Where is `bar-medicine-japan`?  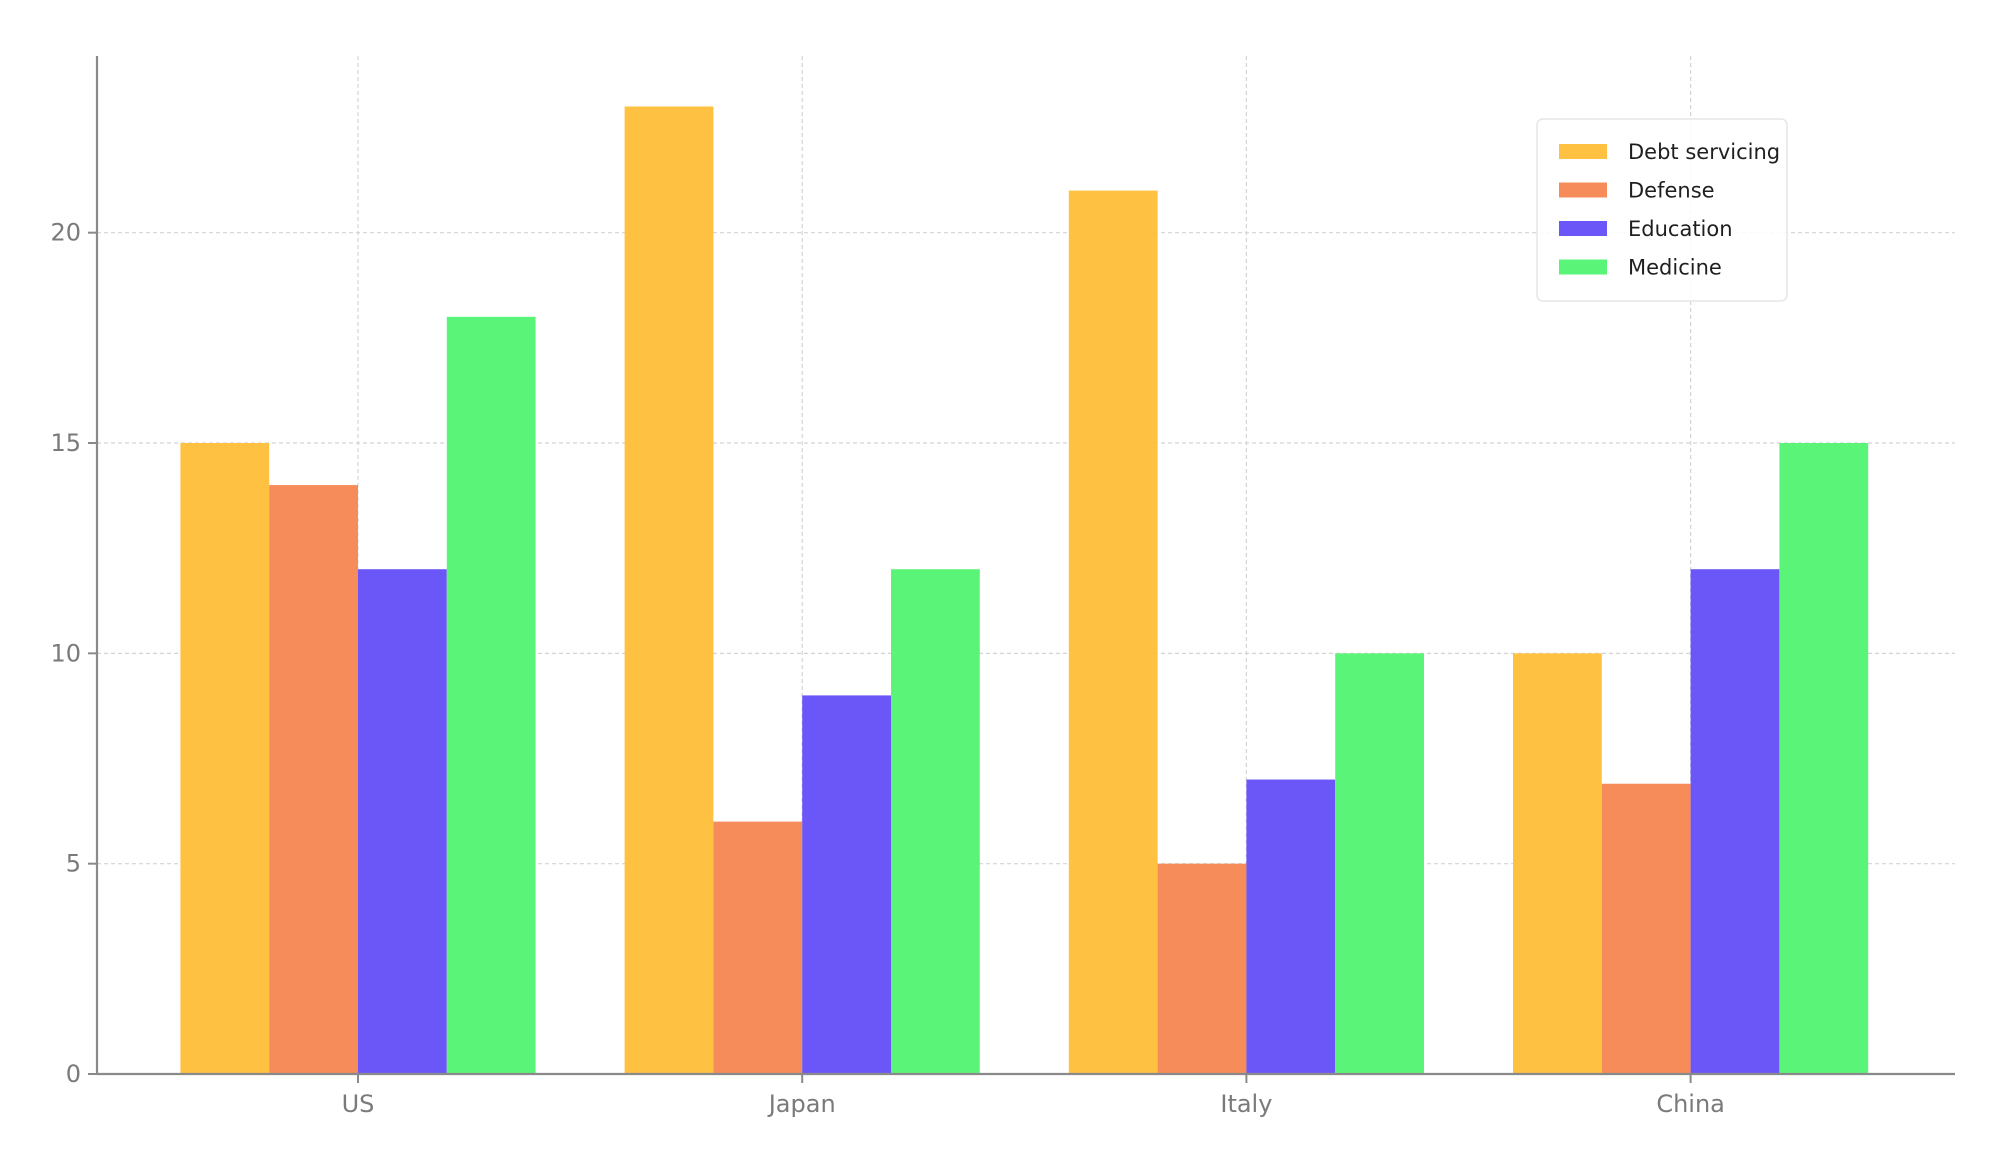 bar-medicine-japan is located at coordinates (935, 821).